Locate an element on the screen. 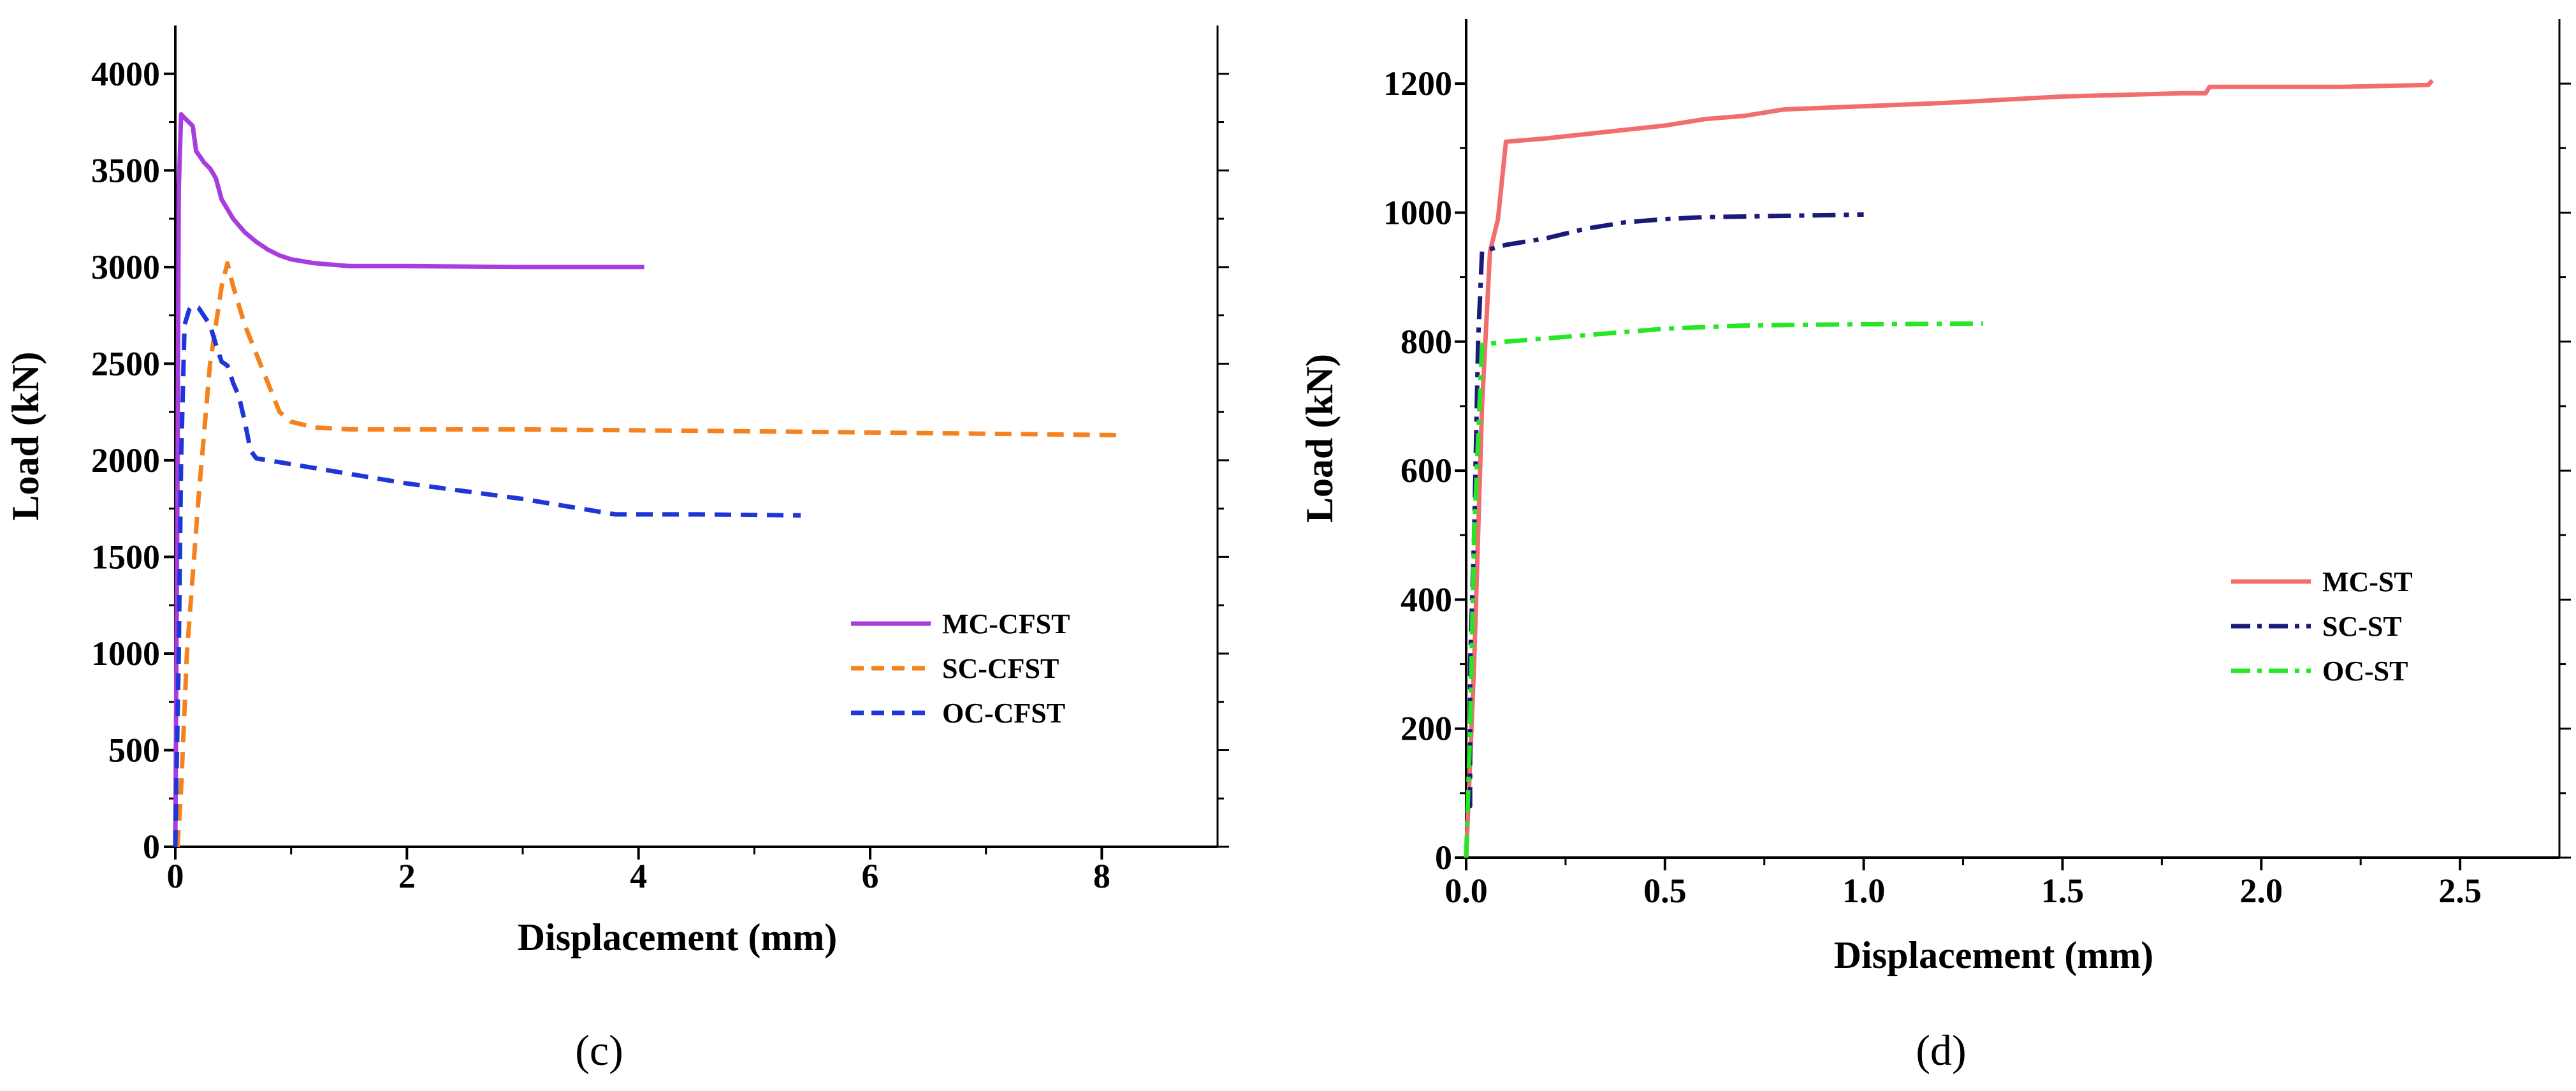 The width and height of the screenshot is (2576, 1091). legend-label-mc-cfst: MC-CFST is located at coordinates (1006, 624).